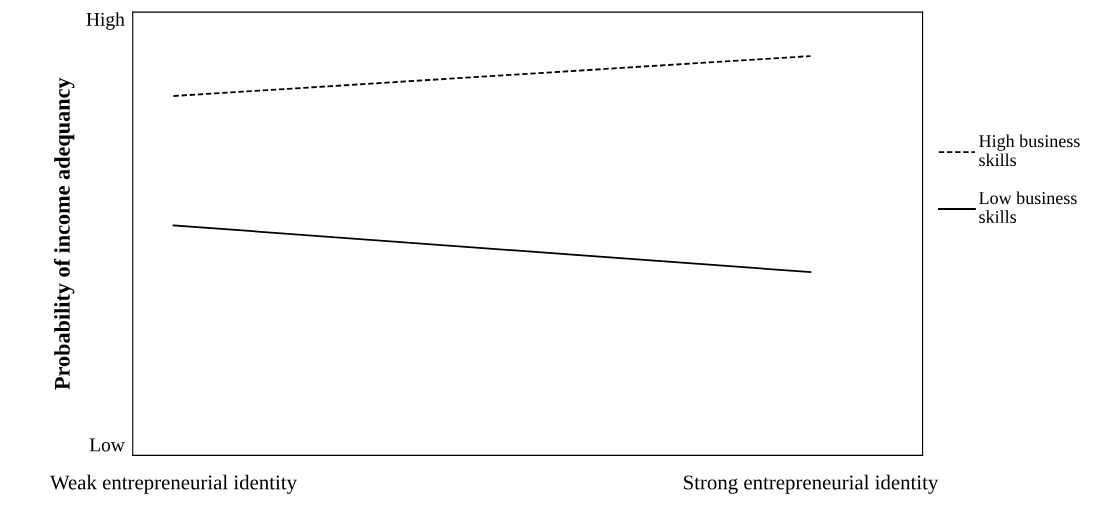 The width and height of the screenshot is (1097, 506). I want to click on legend-label: Low business skills, so click(1028, 207).